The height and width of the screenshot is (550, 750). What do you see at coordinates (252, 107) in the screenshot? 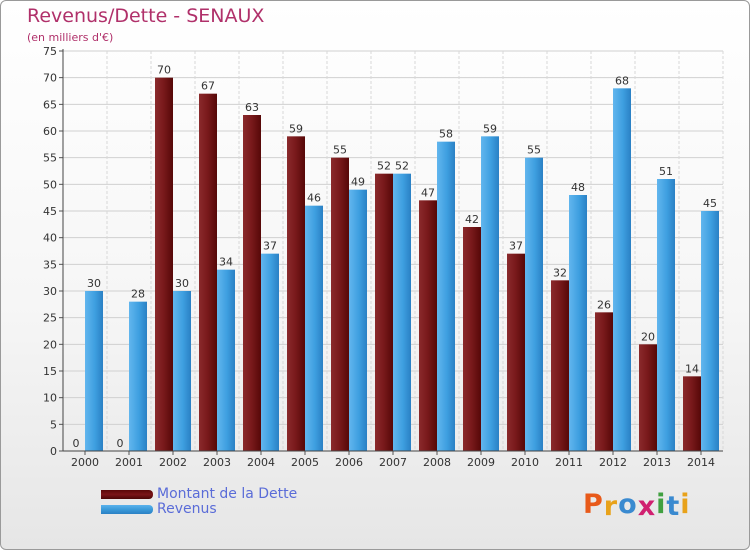
I see `data-label-dette: 63` at bounding box center [252, 107].